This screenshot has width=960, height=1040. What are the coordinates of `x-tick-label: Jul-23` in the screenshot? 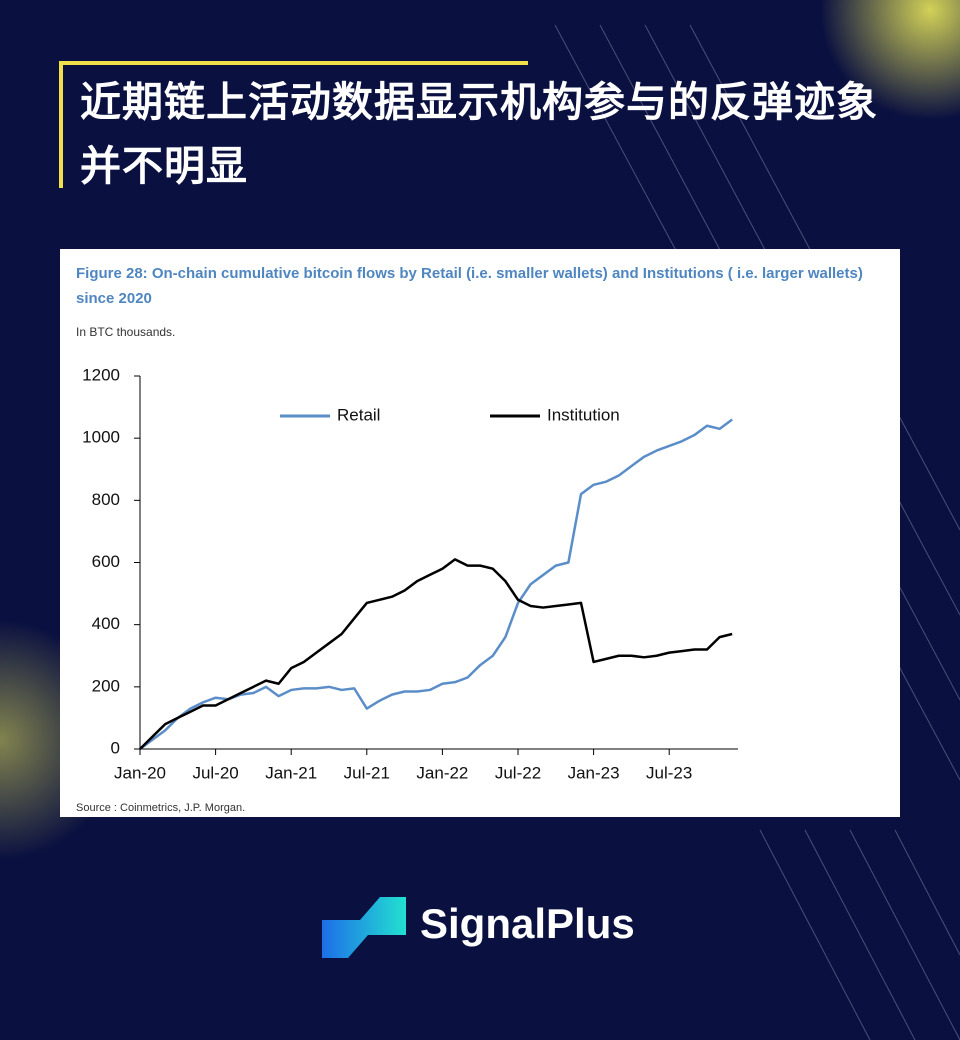 It's located at (669, 772).